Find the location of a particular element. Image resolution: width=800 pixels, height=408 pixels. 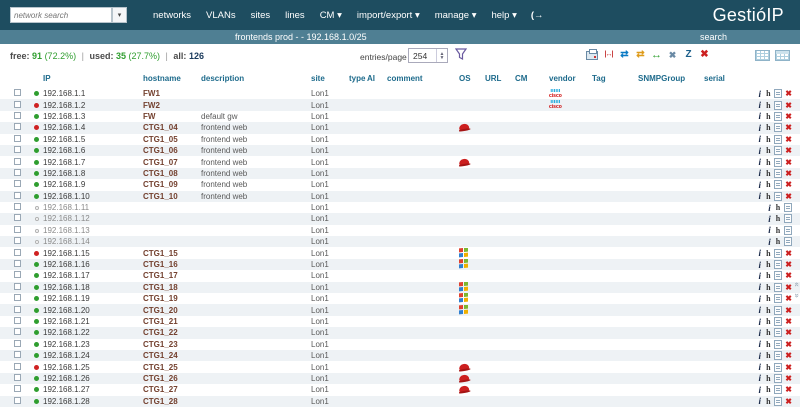

table-row: 192.168.1.17 CTG1_17 Lon1 i h ✖ is located at coordinates (400, 275).